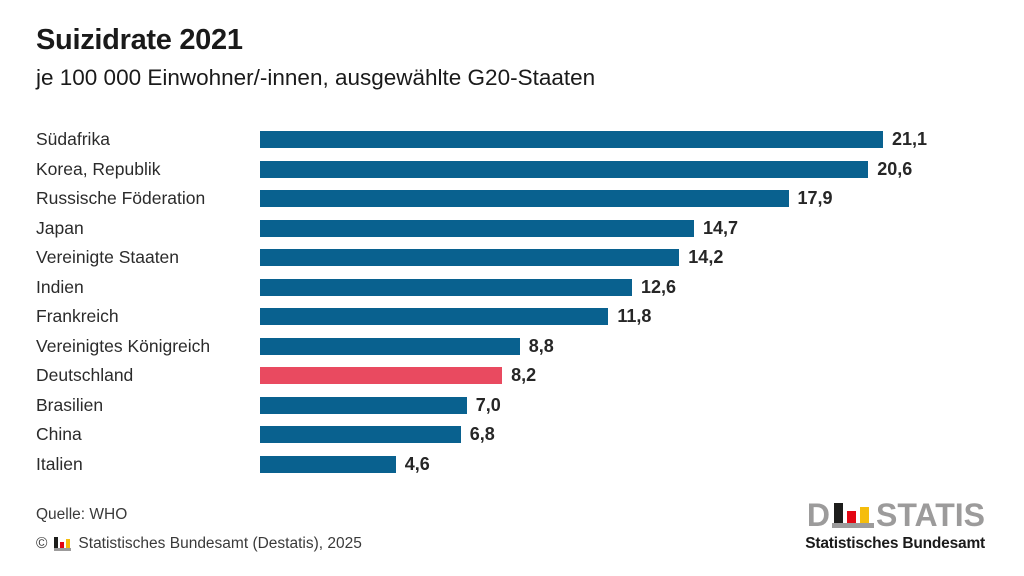  I want to click on bar-row: Korea, Republik 20,6, so click(521, 170).